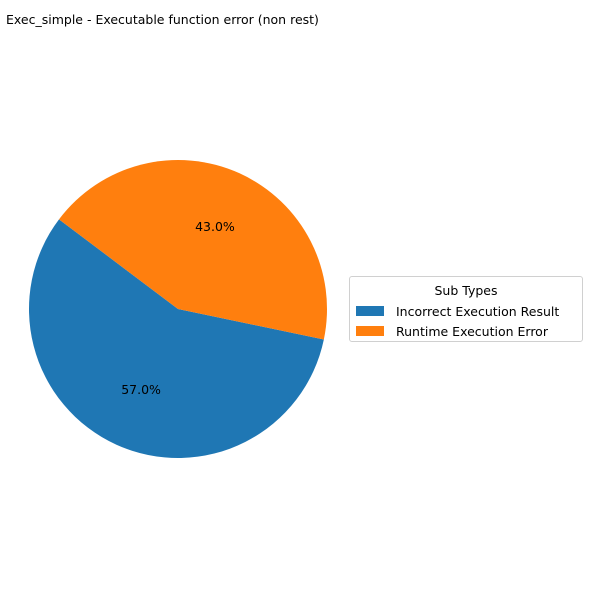 Image resolution: width=600 pixels, height=600 pixels. What do you see at coordinates (478, 311) in the screenshot?
I see `legend-label-incorrect-execution-result: Incorrect Execution Result` at bounding box center [478, 311].